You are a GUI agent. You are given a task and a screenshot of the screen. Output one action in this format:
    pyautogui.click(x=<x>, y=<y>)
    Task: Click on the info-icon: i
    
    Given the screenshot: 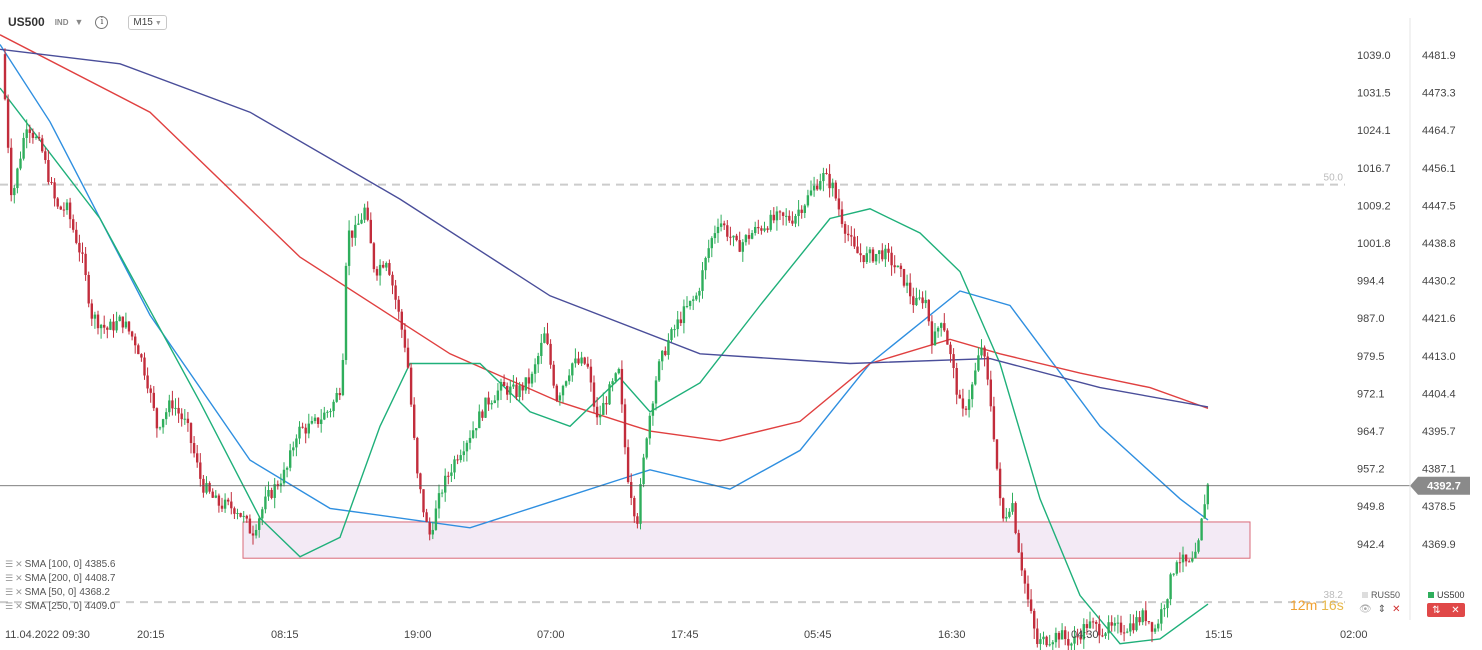 What is the action you would take?
    pyautogui.click(x=102, y=22)
    